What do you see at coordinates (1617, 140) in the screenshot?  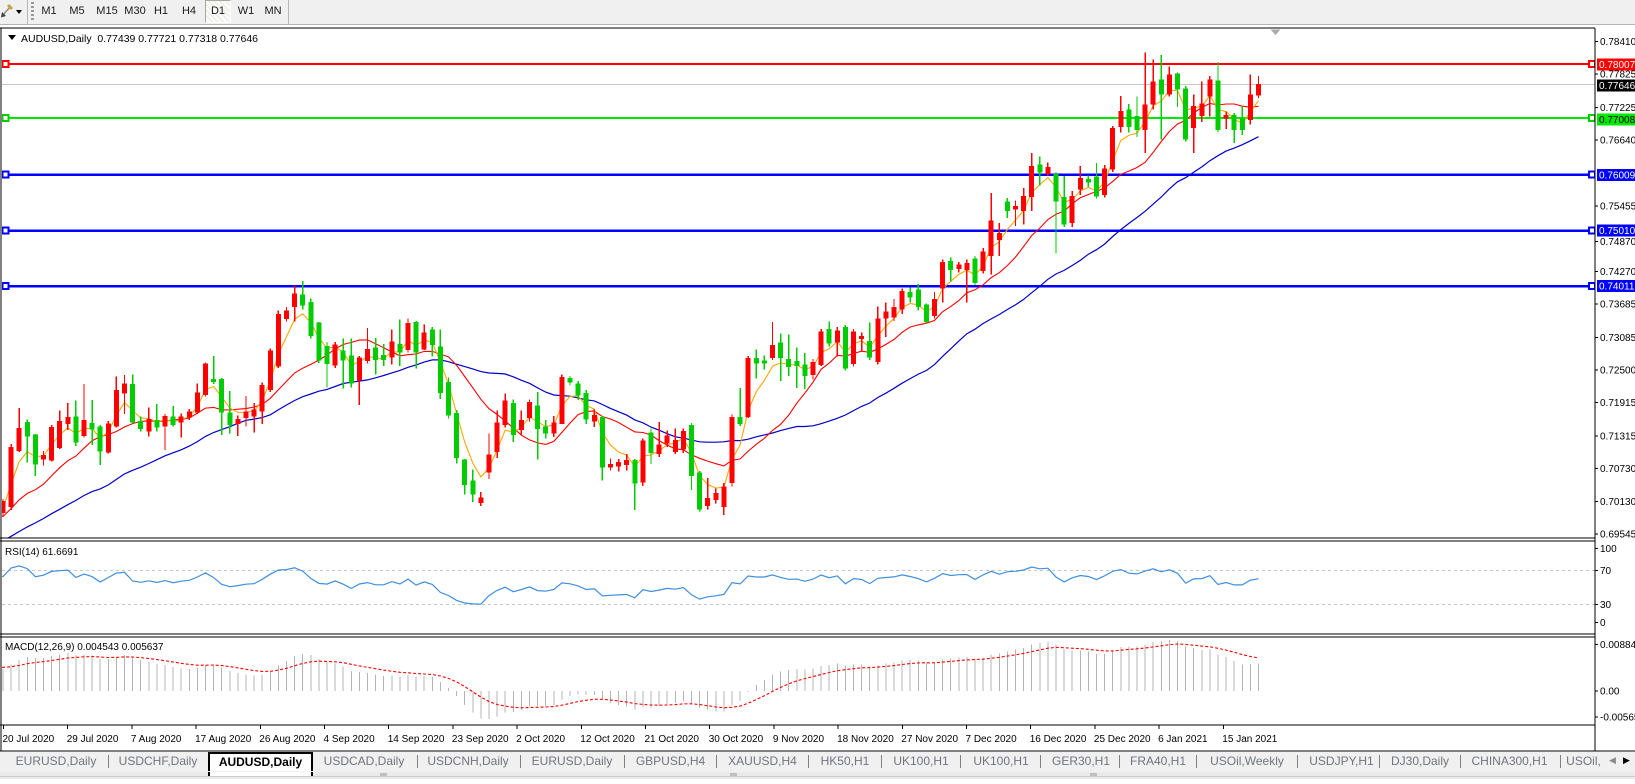 I see `svg-text: 0.76640` at bounding box center [1617, 140].